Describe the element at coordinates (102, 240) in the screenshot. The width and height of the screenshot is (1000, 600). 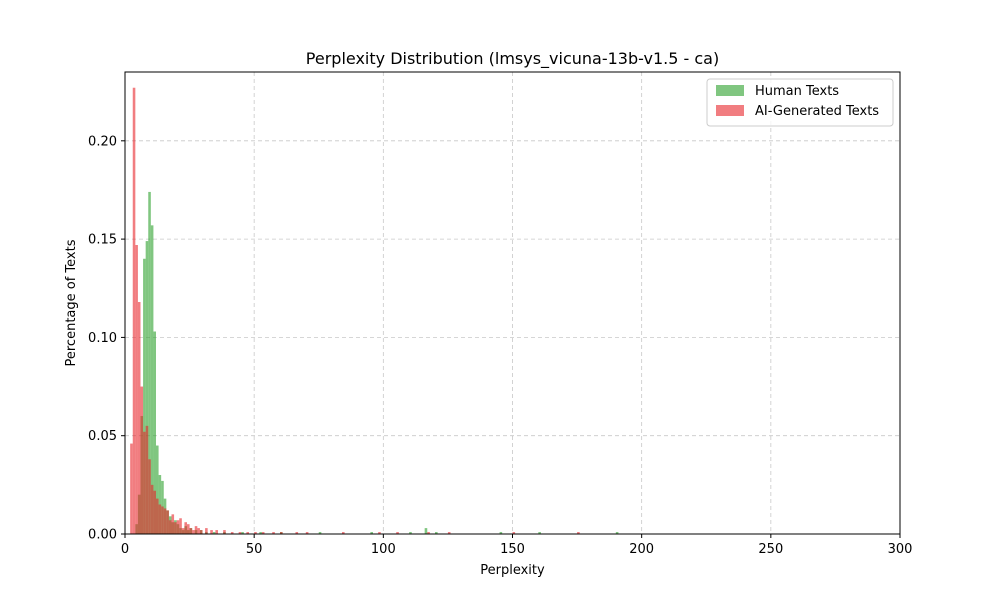
I see `y-tick-label: 0.15` at that location.